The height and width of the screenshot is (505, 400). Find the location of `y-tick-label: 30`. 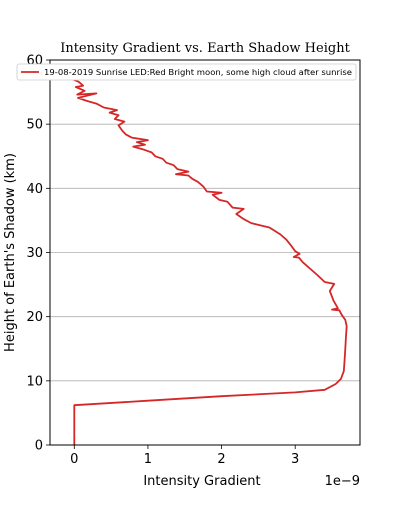

y-tick-label: 30 is located at coordinates (34, 253).